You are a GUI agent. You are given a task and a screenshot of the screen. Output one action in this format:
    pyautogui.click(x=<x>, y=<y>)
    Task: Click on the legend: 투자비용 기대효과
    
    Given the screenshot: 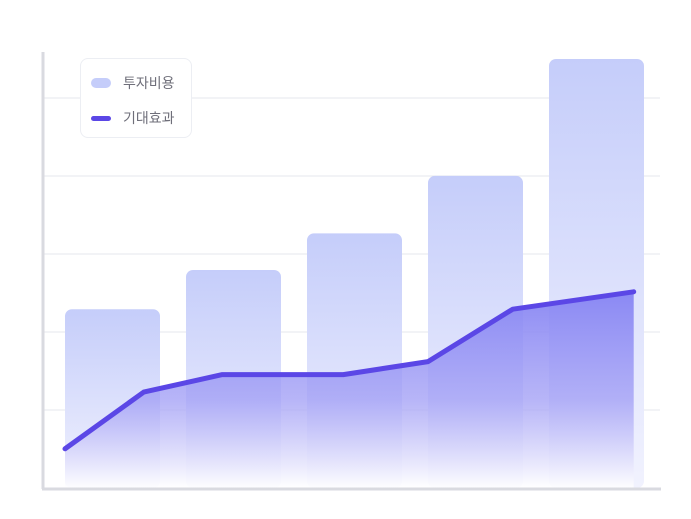 What is the action you would take?
    pyautogui.click(x=136, y=98)
    